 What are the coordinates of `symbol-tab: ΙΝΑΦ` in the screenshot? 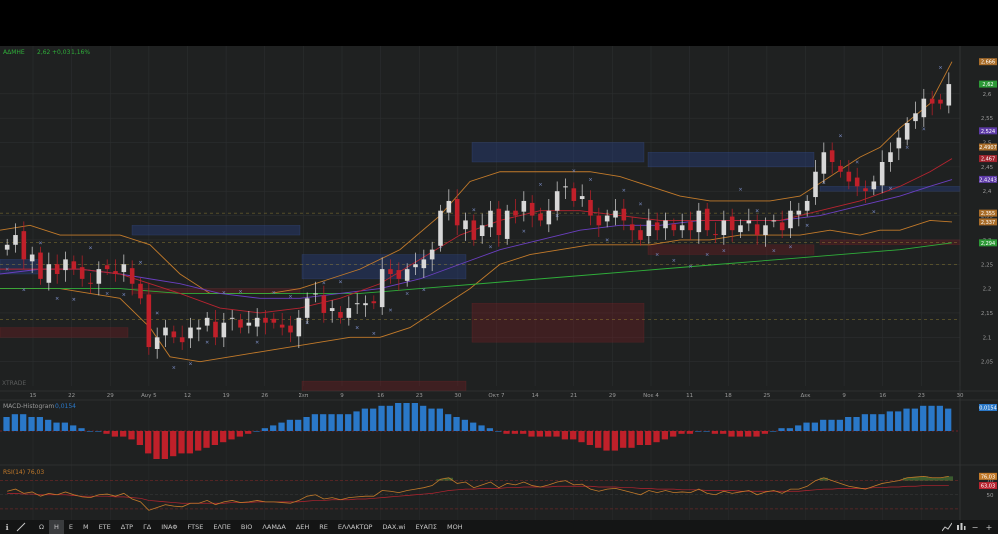 It's located at (169, 527).